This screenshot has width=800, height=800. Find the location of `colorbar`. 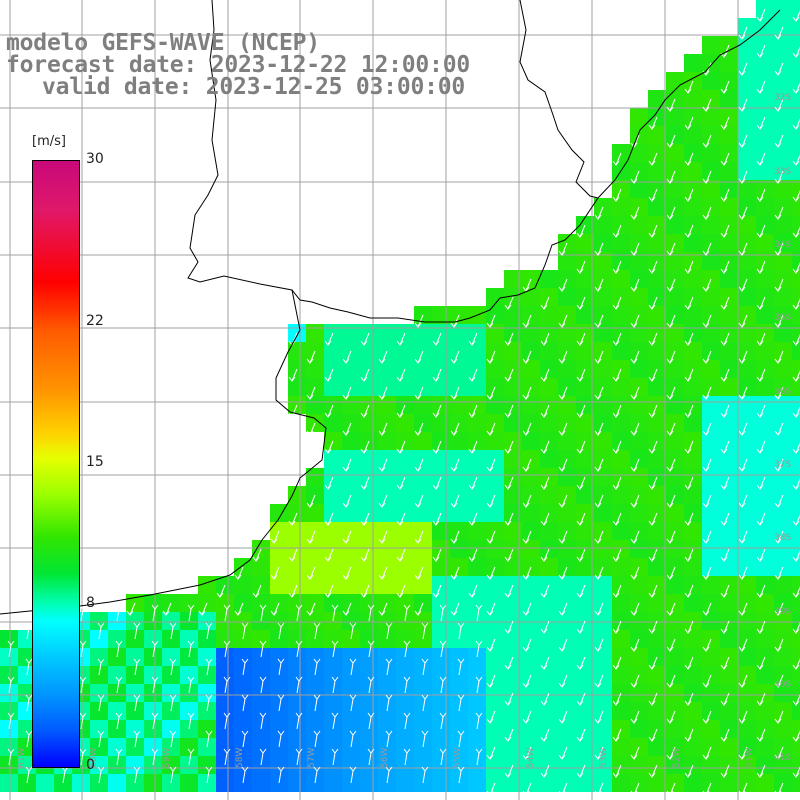

colorbar is located at coordinates (56, 464).